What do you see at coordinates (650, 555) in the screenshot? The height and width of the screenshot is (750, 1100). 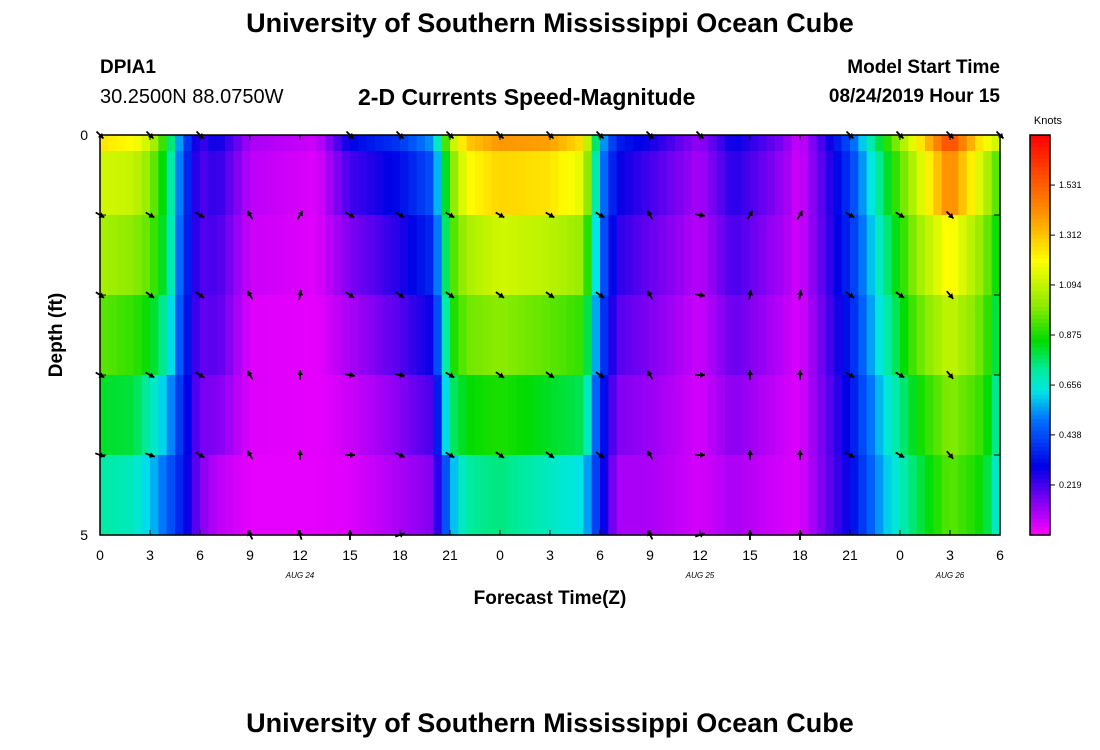 I see `x-tick-label: 9` at bounding box center [650, 555].